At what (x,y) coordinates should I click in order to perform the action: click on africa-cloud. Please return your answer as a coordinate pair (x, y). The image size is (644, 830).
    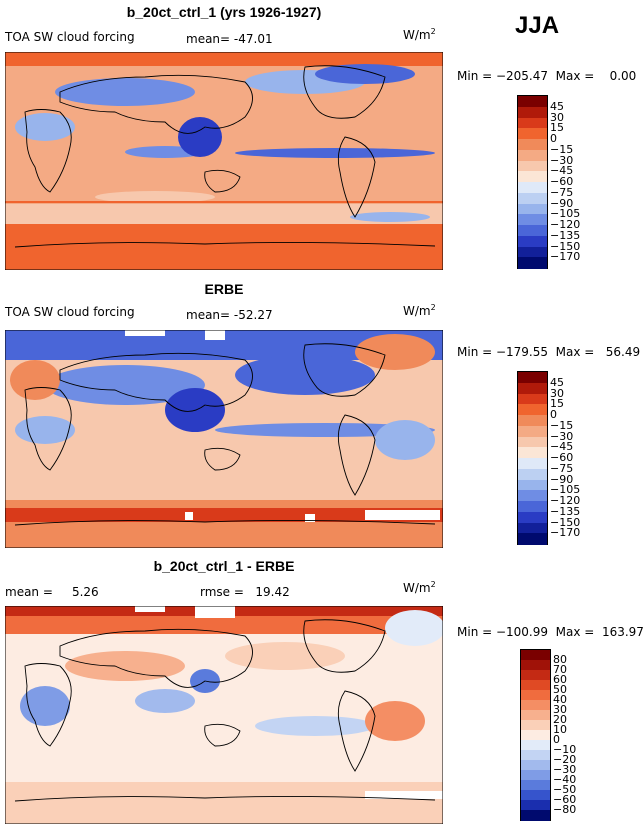
    Looking at the image, I should click on (45, 127).